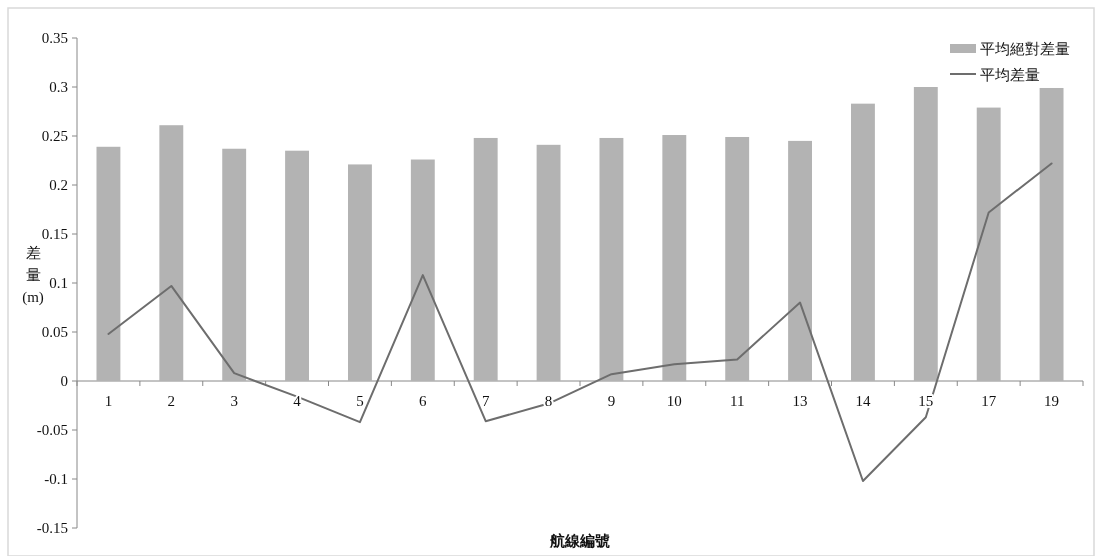 The height and width of the screenshot is (556, 1096). I want to click on y-tick-label: -0.15, so click(52, 528).